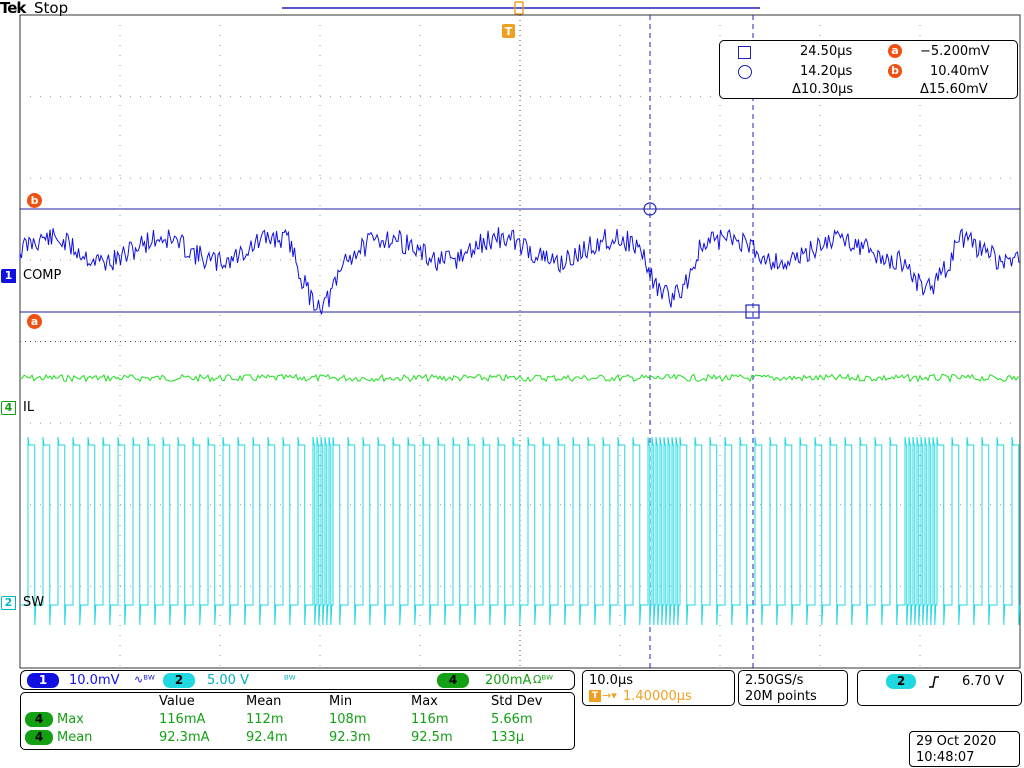 The height and width of the screenshot is (768, 1024). Describe the element at coordinates (519, 271) in the screenshot. I see `ch1-comp-trace` at that location.